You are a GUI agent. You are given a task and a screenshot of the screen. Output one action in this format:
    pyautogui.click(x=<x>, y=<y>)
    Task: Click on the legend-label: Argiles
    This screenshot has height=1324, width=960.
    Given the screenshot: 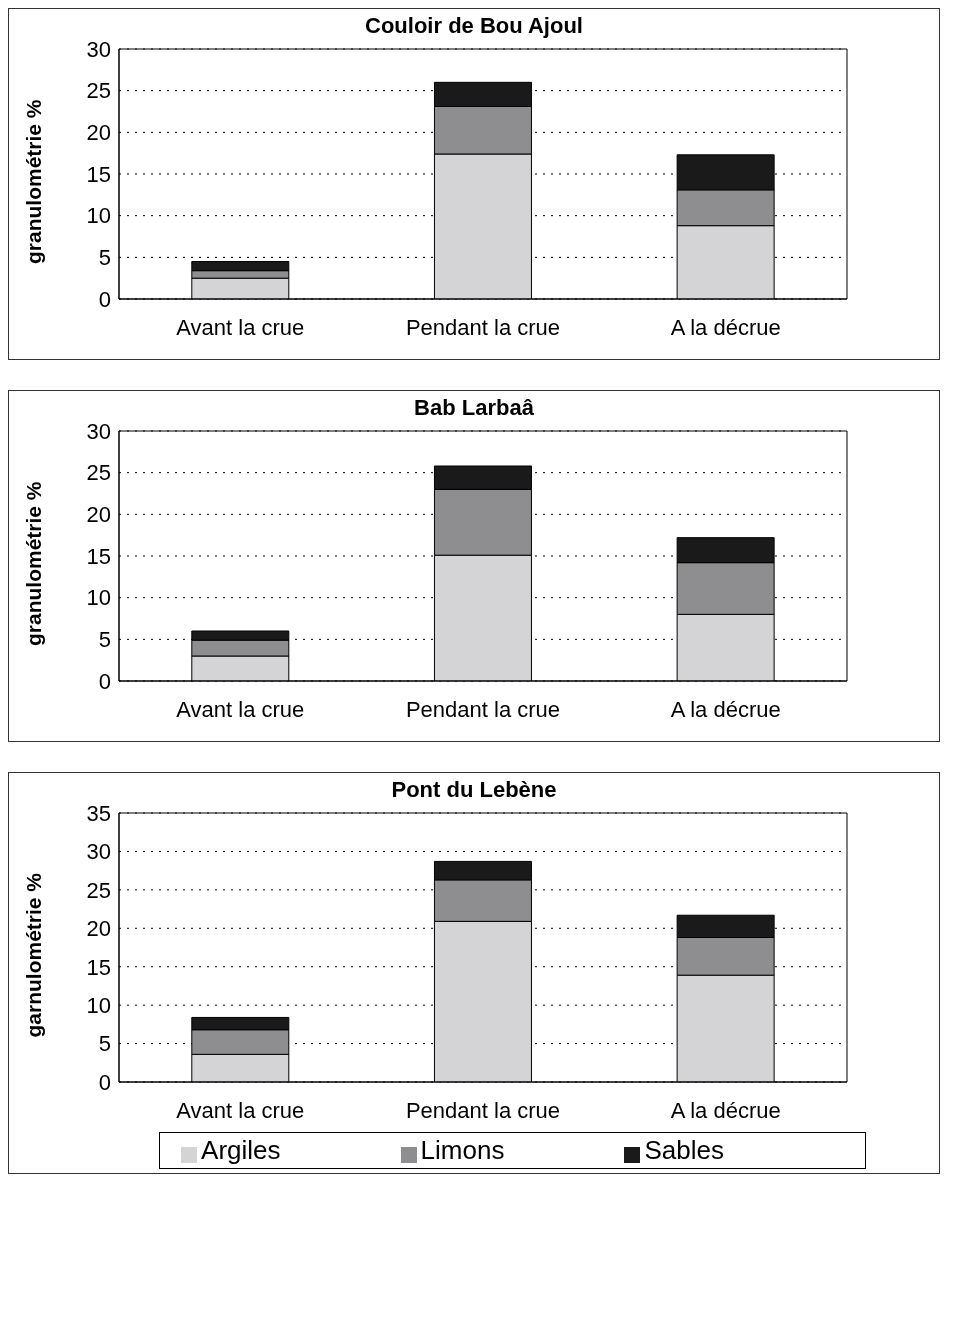 What is the action you would take?
    pyautogui.click(x=241, y=1150)
    